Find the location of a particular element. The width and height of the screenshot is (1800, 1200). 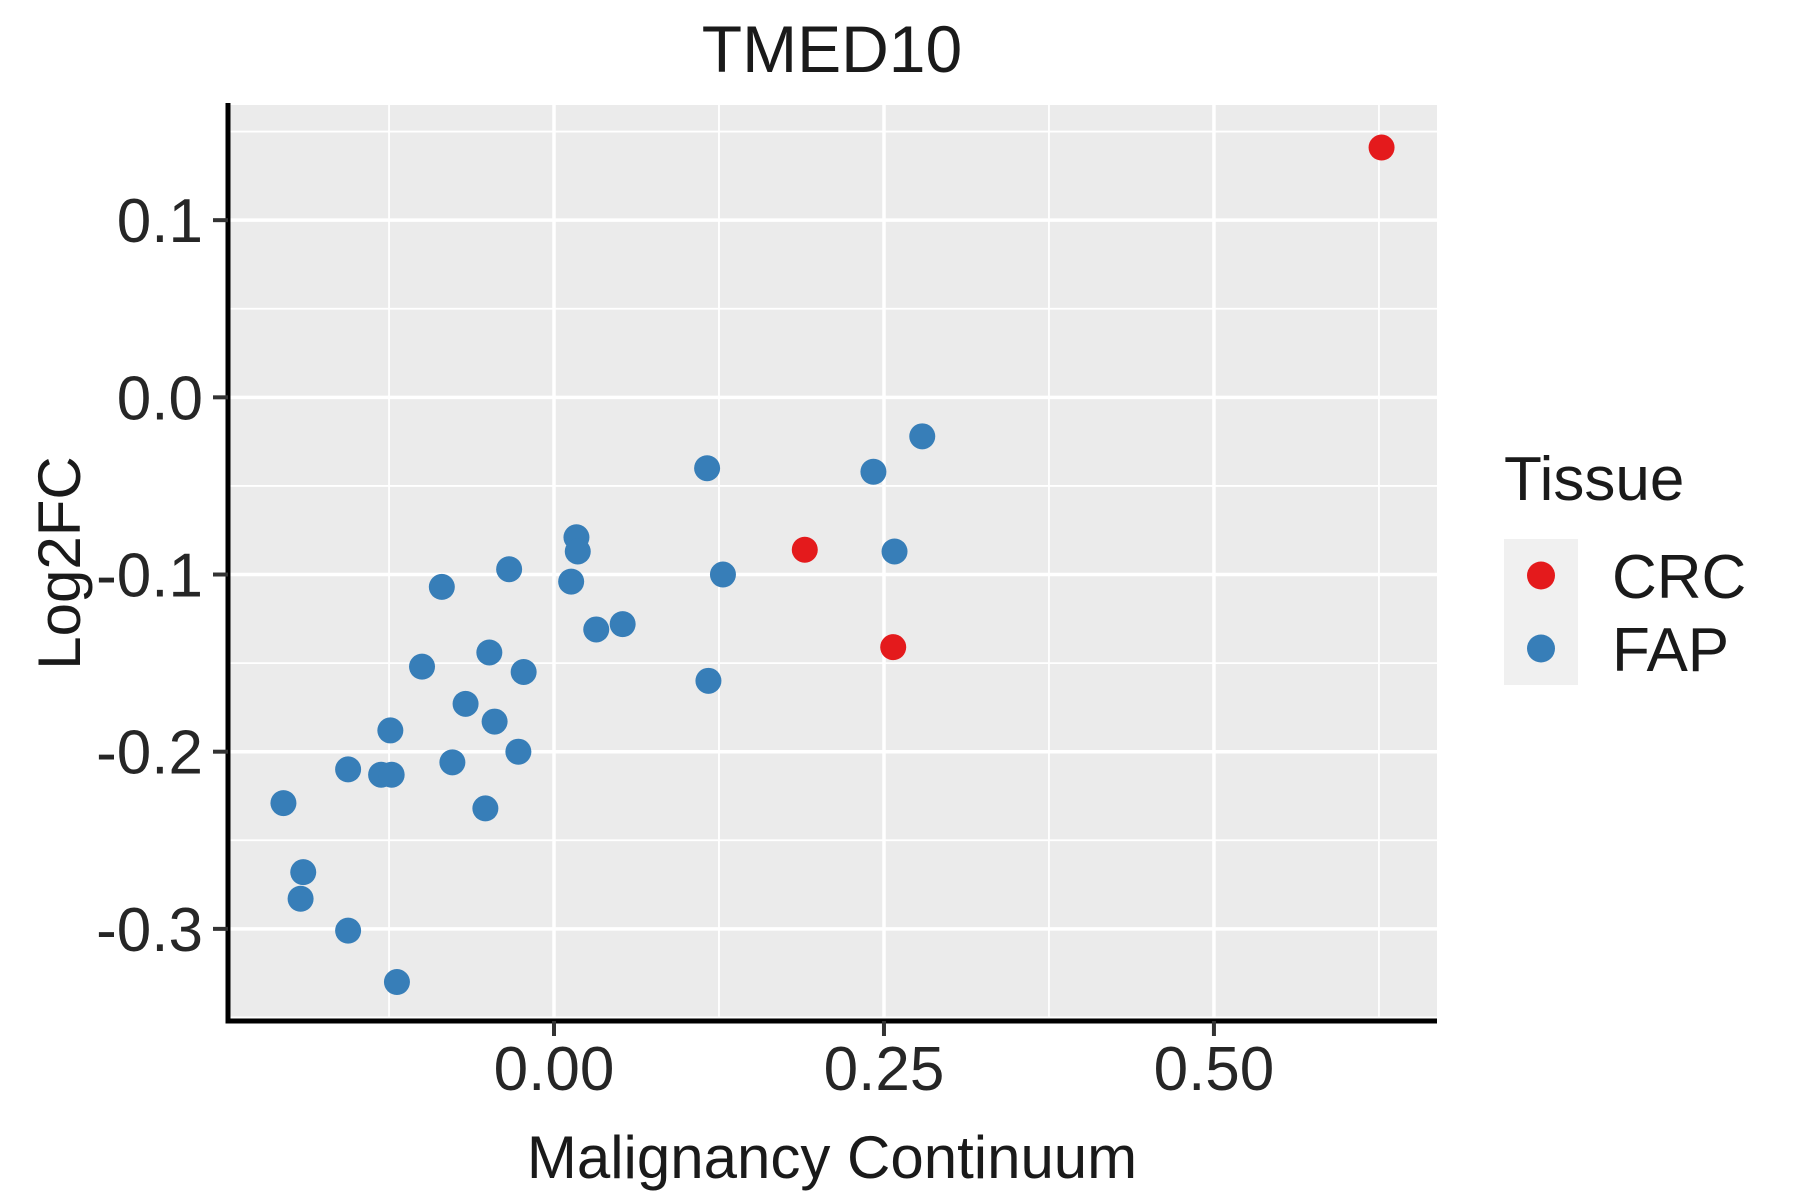

y-axis-label: Log2FC is located at coordinates (59, 562).